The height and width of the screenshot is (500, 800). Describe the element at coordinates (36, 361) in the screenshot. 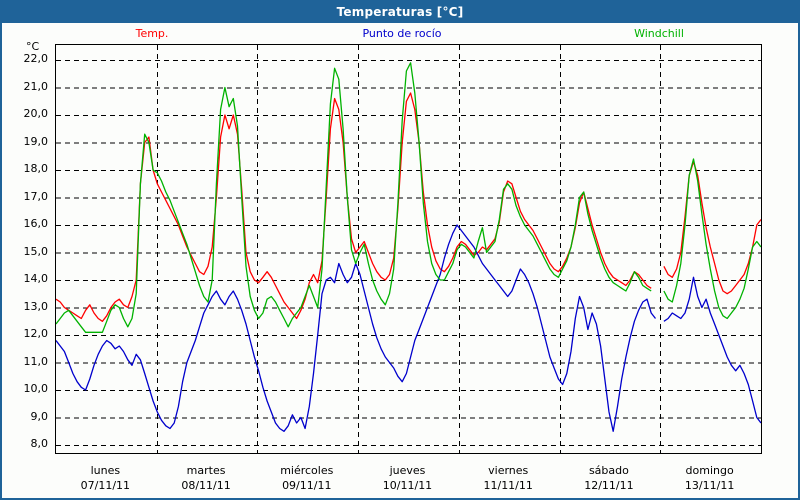

I see `y-axis-tick-label: 11,0` at that location.